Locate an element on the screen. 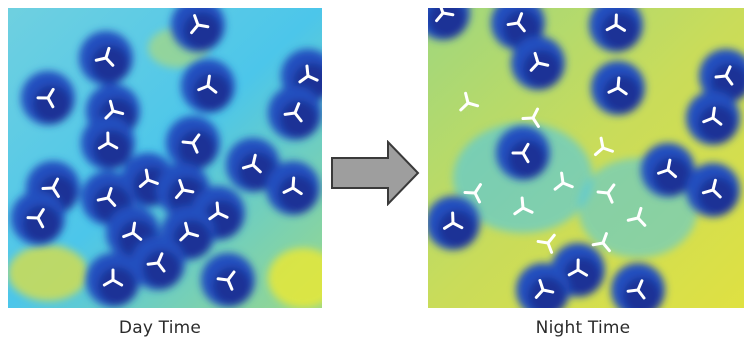  arrow-shape is located at coordinates (375, 173).